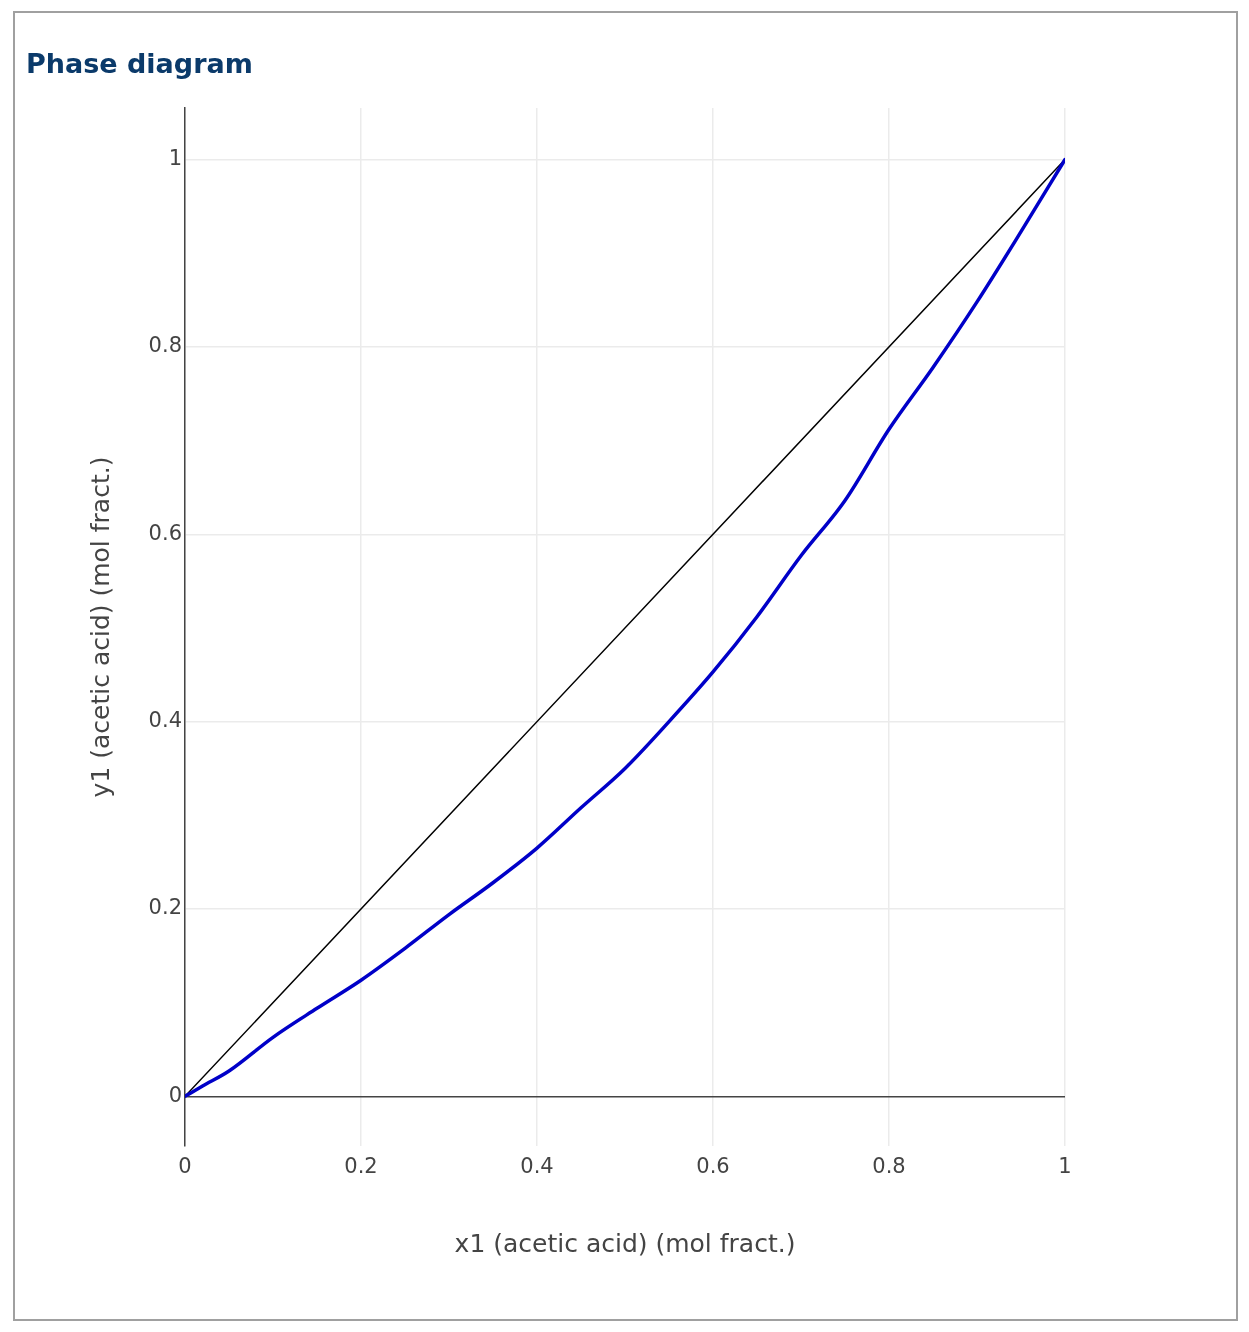 Image resolution: width=1249 pixels, height=1332 pixels. What do you see at coordinates (165, 532) in the screenshot?
I see `y-tick-label: 0.6` at bounding box center [165, 532].